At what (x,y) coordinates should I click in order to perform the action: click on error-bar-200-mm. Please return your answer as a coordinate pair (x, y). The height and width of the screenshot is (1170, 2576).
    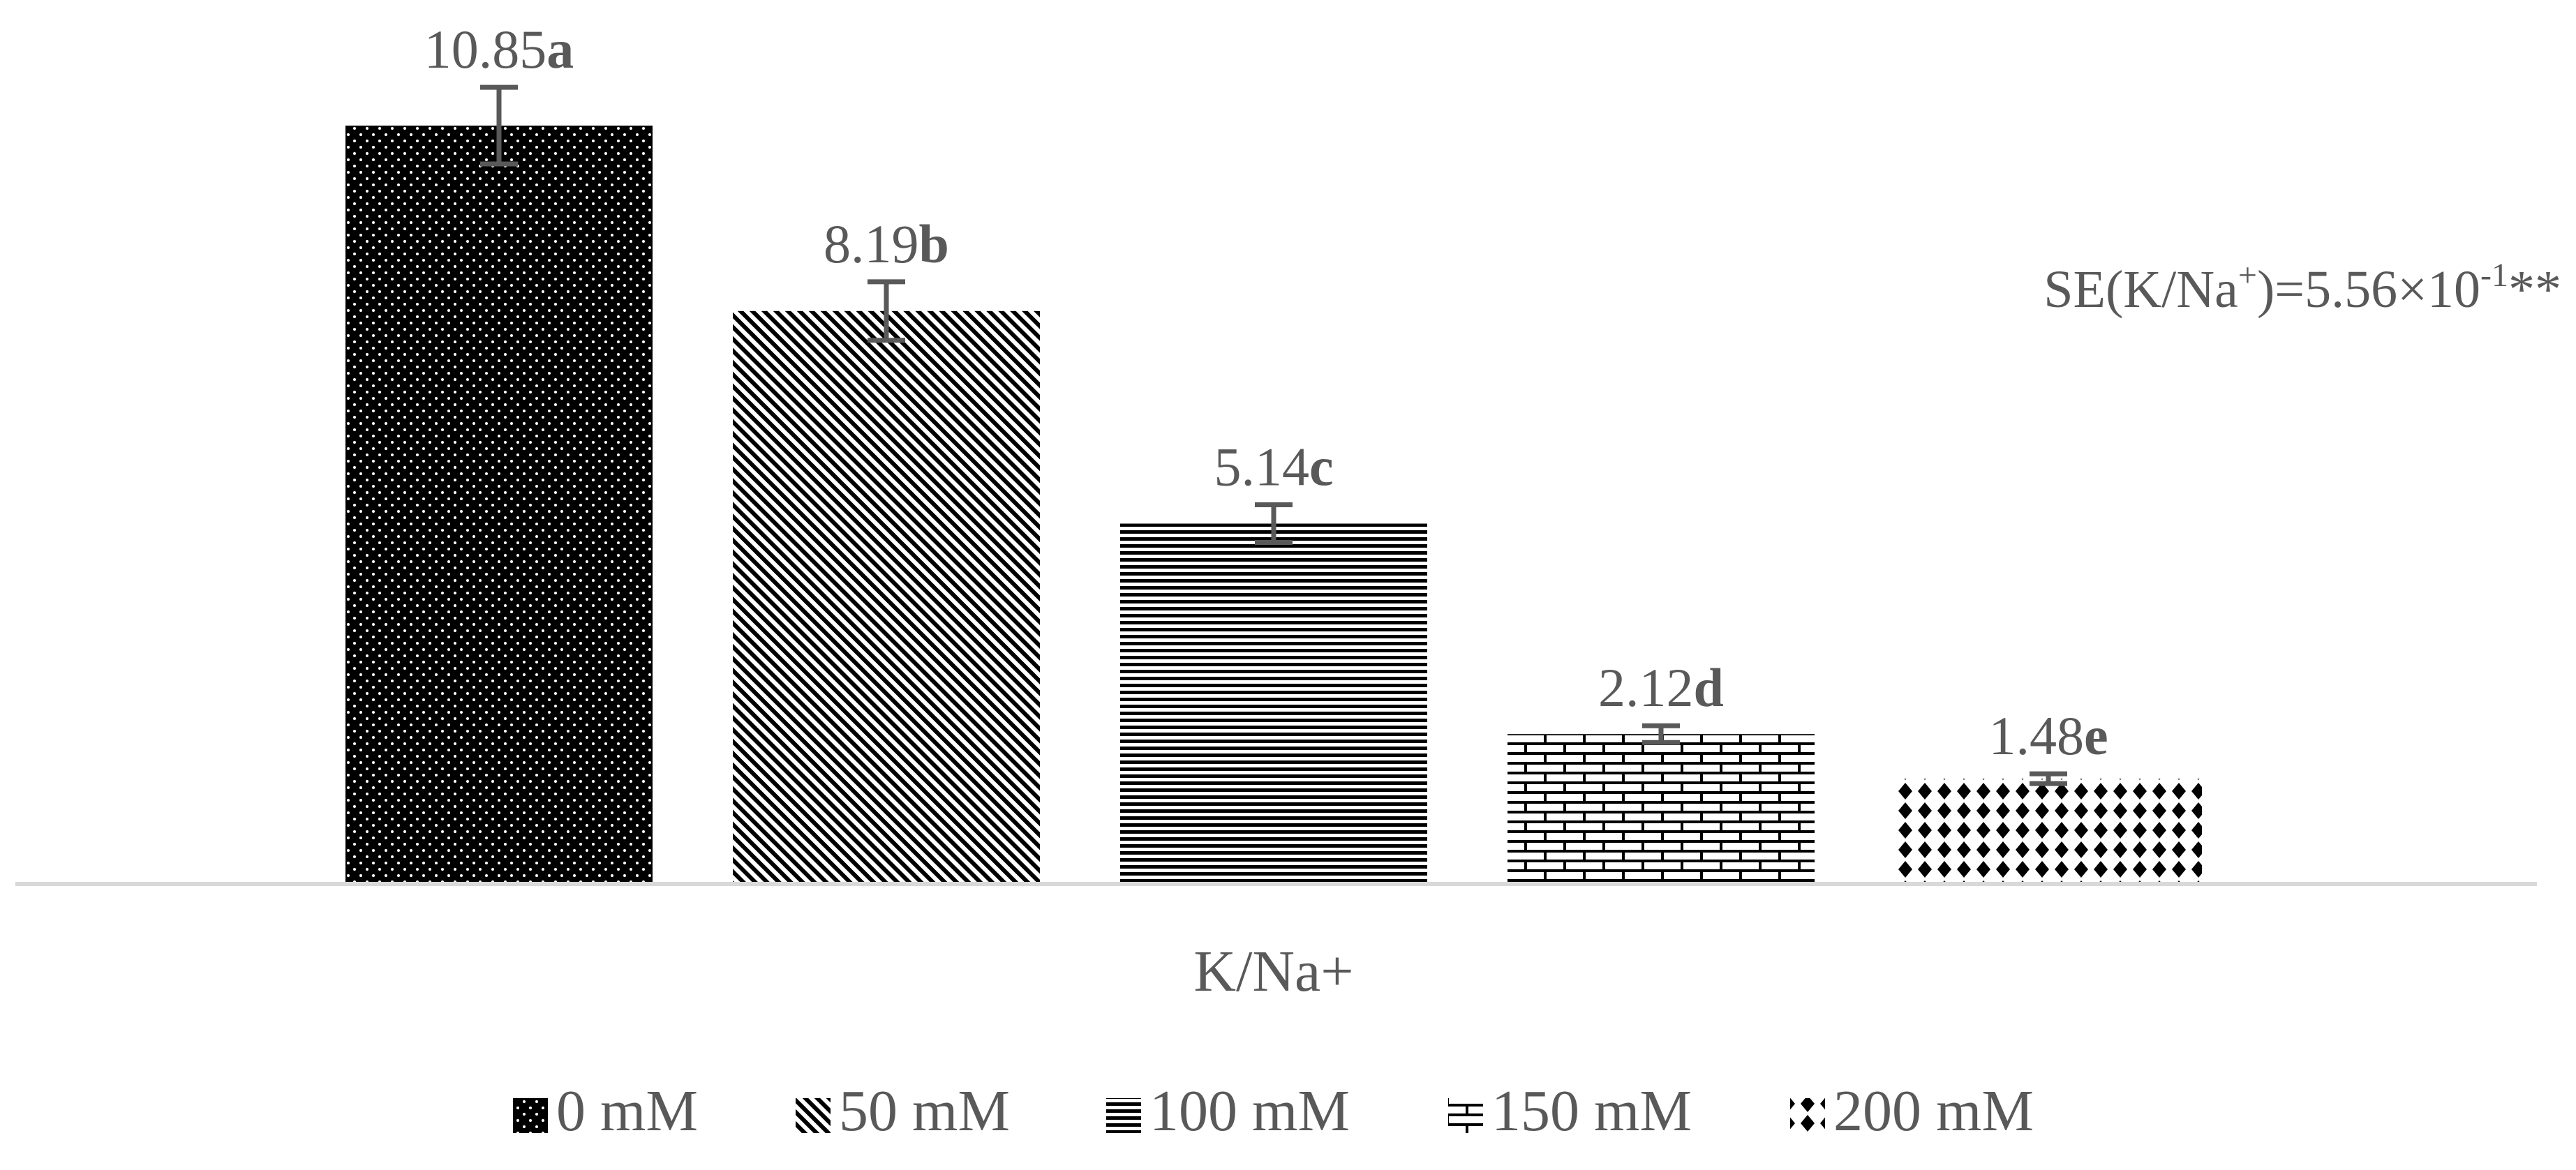
    Looking at the image, I should click on (2048, 778).